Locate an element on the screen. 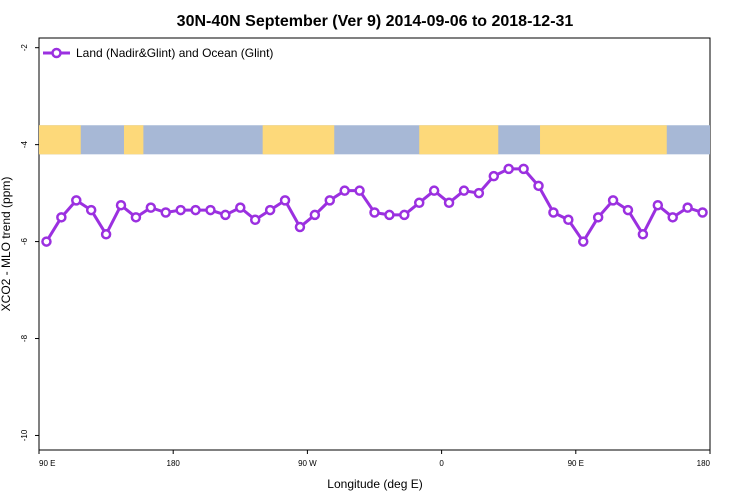  x-tick-label: 0 is located at coordinates (441, 463).